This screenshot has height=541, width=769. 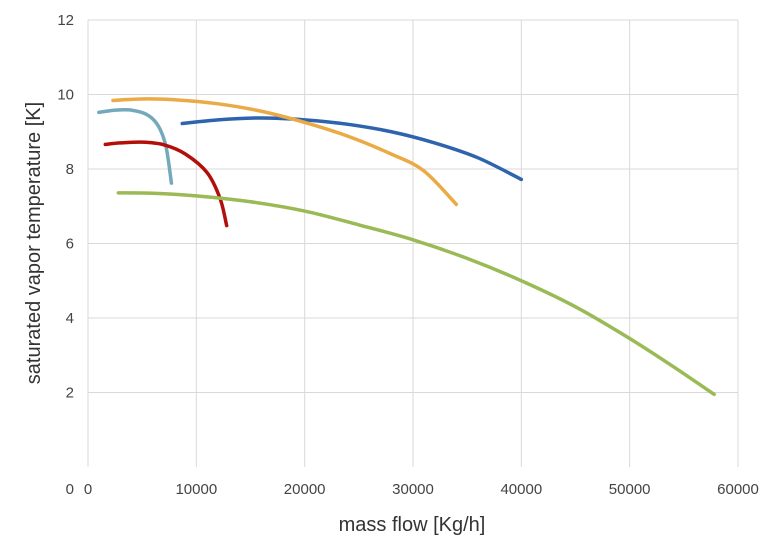 I want to click on x-tick-label: 30000, so click(x=413, y=489).